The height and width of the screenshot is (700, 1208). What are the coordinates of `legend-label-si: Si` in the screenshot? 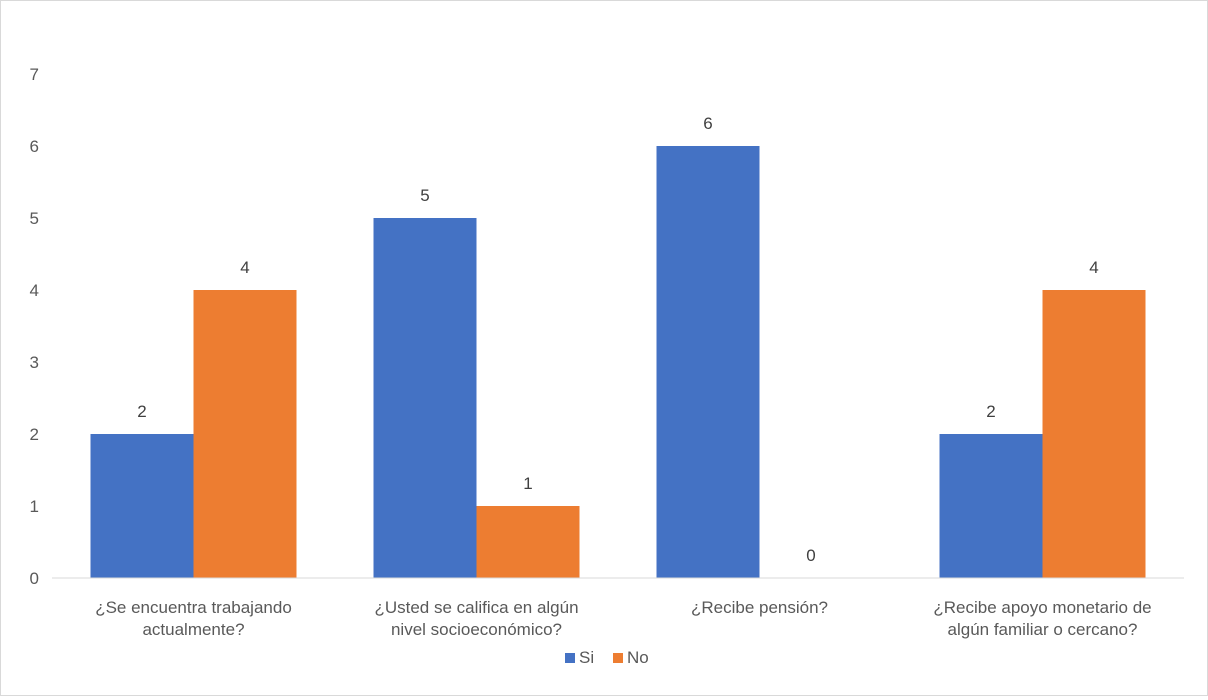 It's located at (586, 657).